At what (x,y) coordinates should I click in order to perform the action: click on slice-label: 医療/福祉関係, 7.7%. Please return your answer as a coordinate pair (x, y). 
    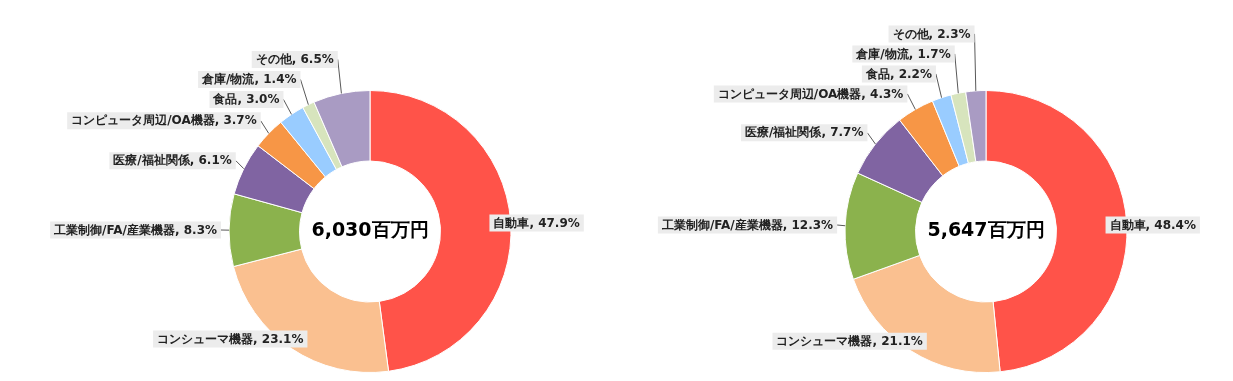
    Looking at the image, I should click on (804, 132).